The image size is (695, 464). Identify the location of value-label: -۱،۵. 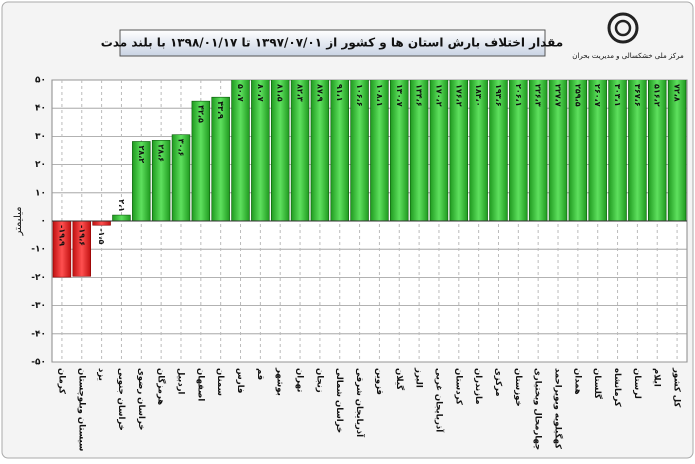
(101, 236).